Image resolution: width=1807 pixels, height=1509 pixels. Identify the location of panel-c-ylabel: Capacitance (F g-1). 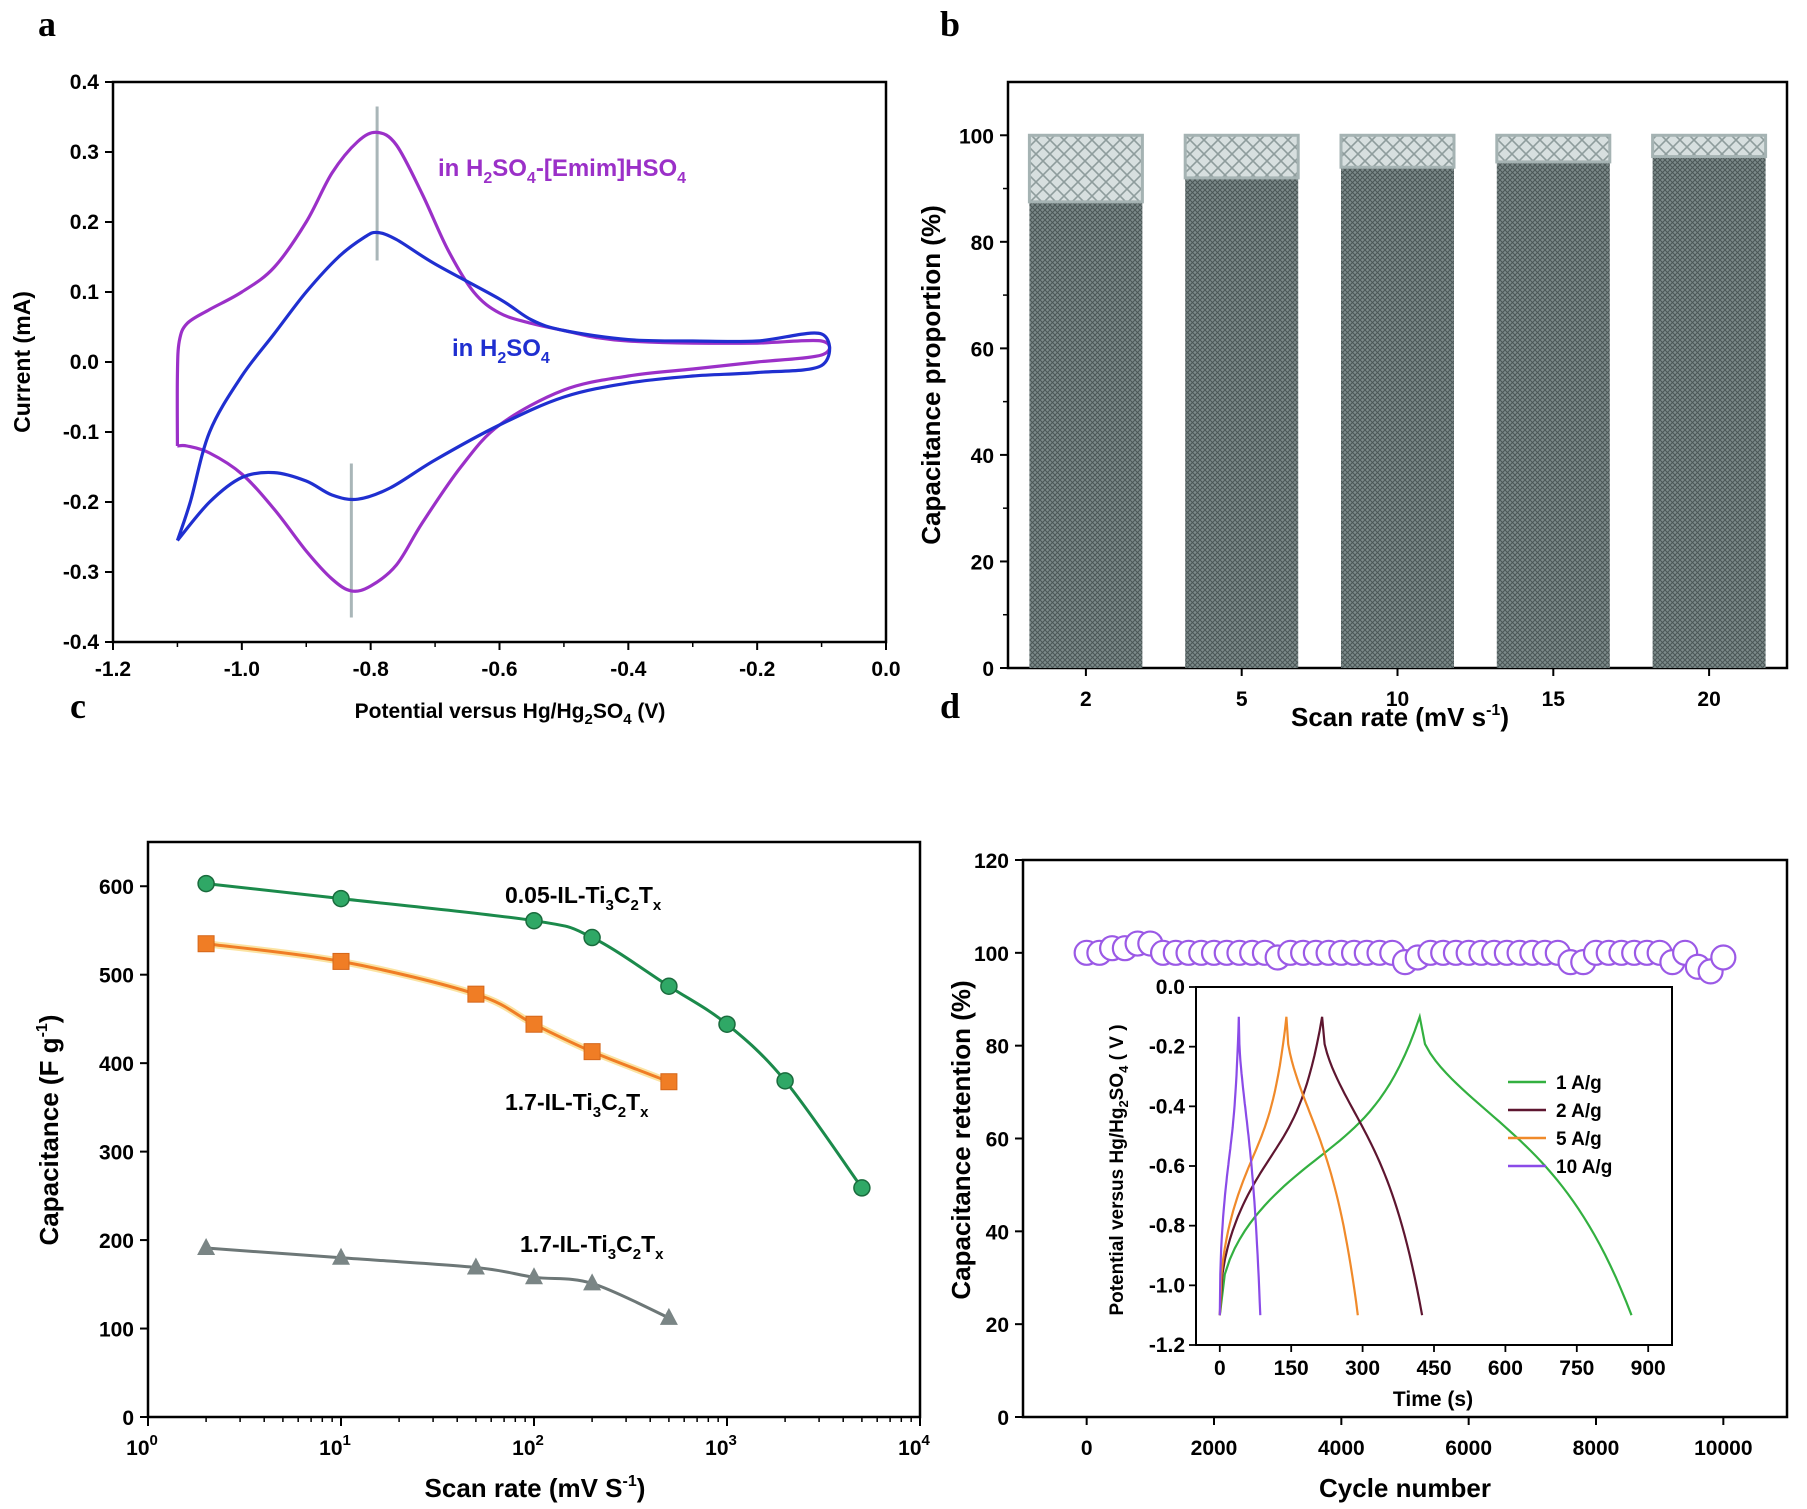
(49, 1130).